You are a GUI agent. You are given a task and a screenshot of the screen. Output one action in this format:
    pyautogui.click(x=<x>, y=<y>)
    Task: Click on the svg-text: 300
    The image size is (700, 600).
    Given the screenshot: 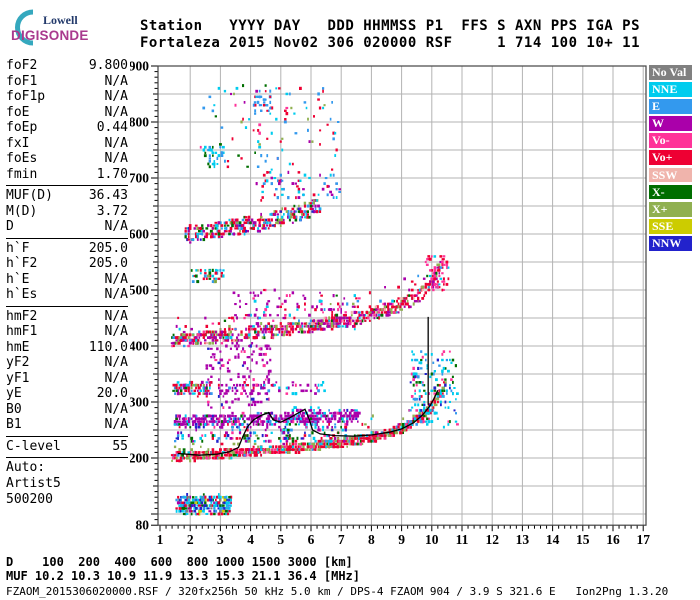 What is the action you would take?
    pyautogui.click(x=139, y=402)
    